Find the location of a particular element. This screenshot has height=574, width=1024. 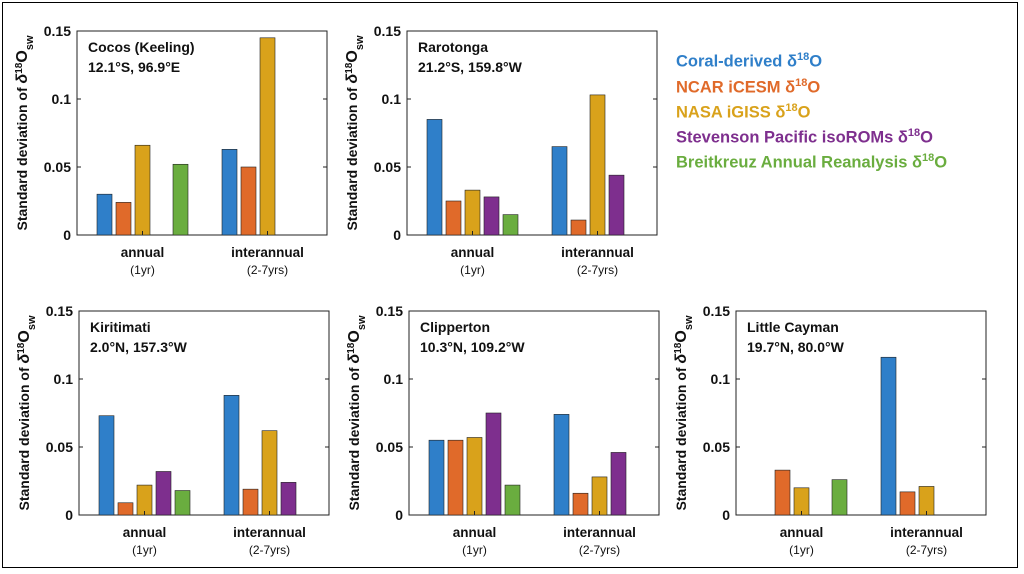

legend-label: Breitkreuz Annual Reanalysis δ is located at coordinates (799, 162).